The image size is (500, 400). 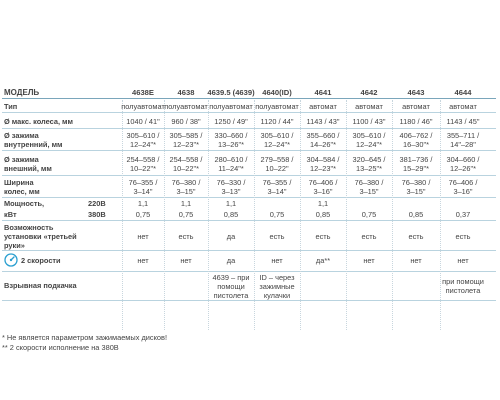 What do you see at coordinates (416, 159) in the screenshot?
I see `clamp-outer-cell: 381–736 /` at bounding box center [416, 159].